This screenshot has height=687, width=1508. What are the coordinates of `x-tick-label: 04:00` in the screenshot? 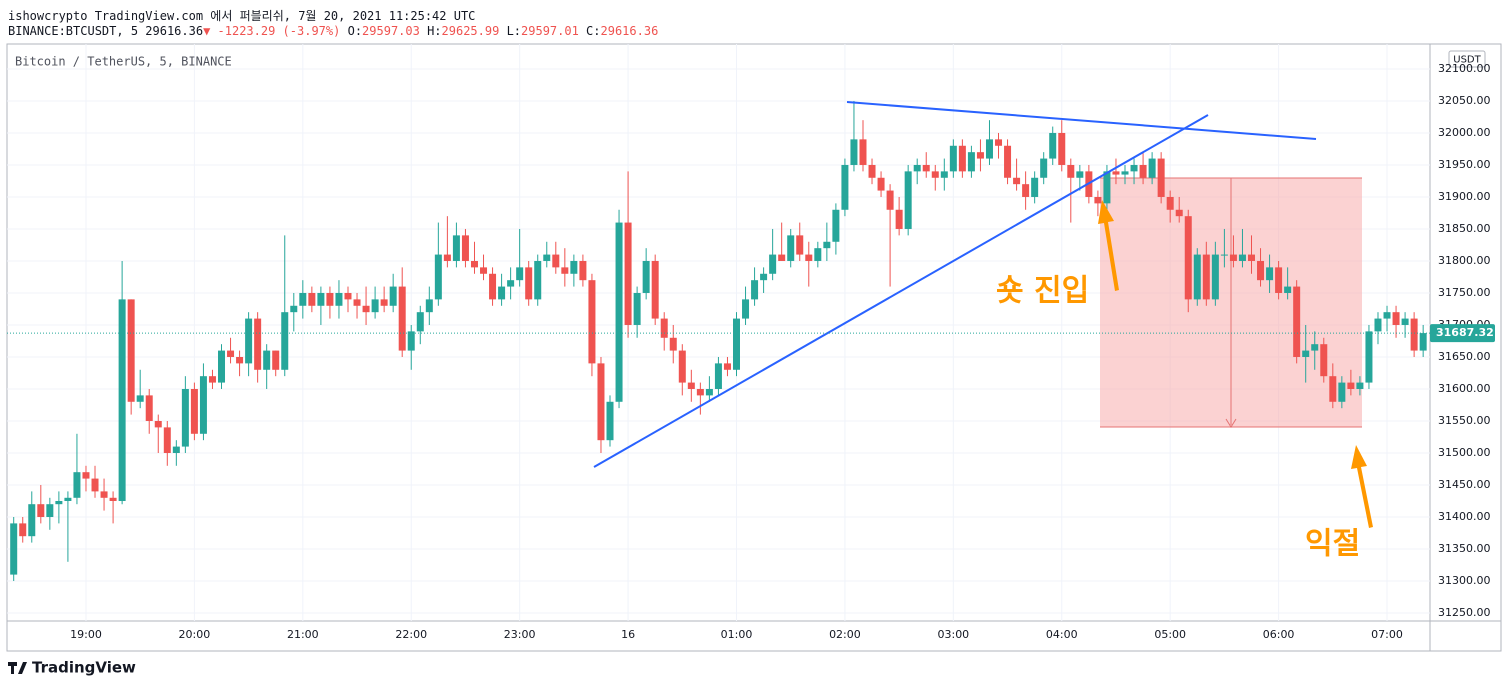 It's located at (1062, 634).